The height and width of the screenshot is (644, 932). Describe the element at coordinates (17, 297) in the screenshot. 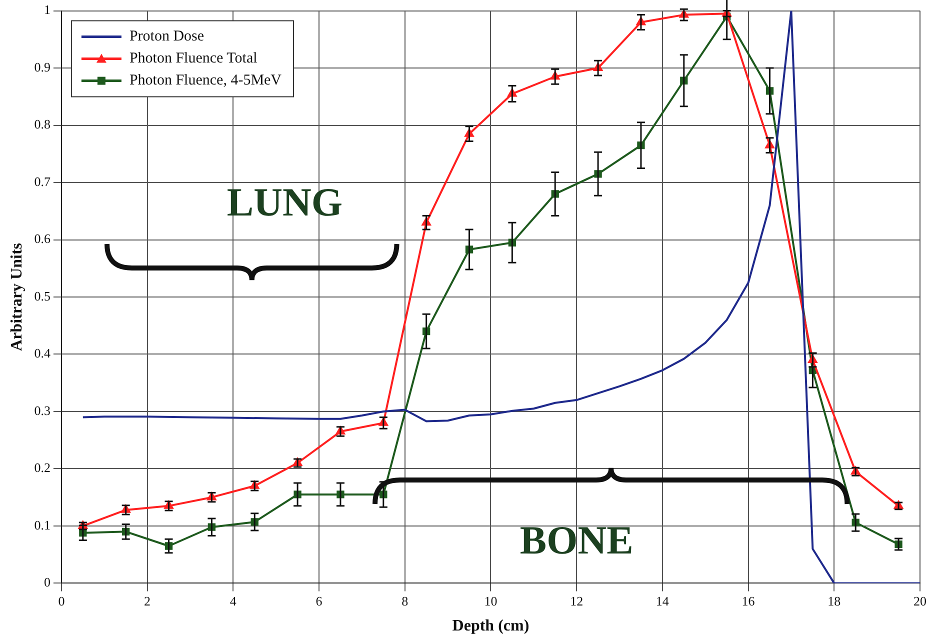

I see `y-axis-title: Arbitrary Units` at that location.